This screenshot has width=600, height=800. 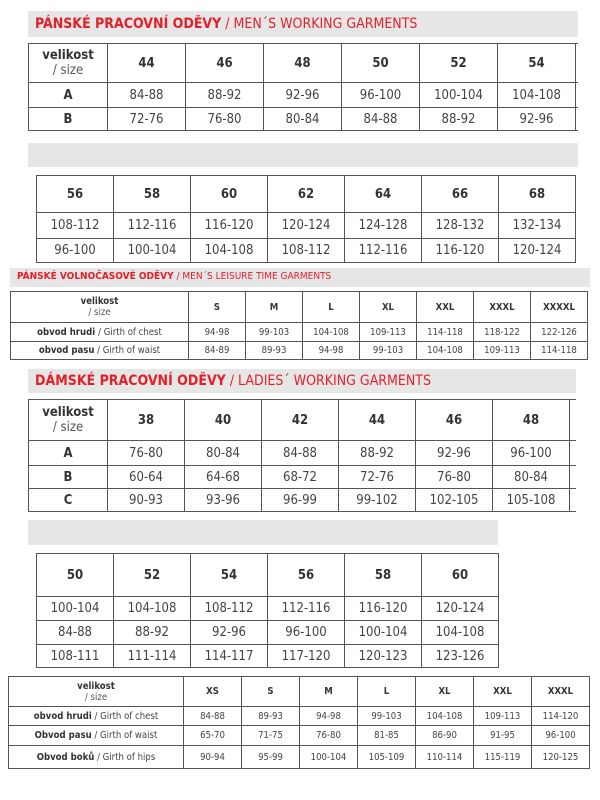 What do you see at coordinates (68, 70) in the screenshot?
I see `size-label-en: / size` at bounding box center [68, 70].